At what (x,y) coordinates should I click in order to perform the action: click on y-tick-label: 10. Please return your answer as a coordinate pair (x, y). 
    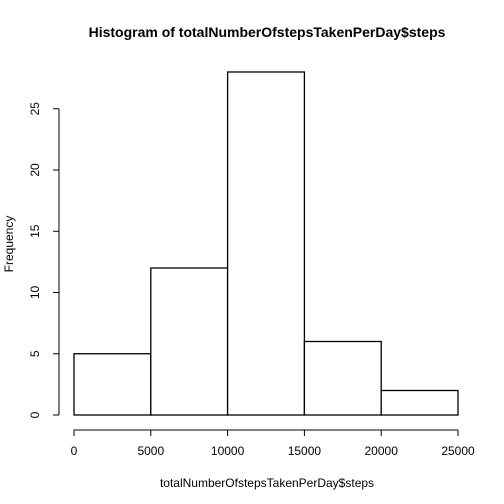
    Looking at the image, I should click on (35, 293).